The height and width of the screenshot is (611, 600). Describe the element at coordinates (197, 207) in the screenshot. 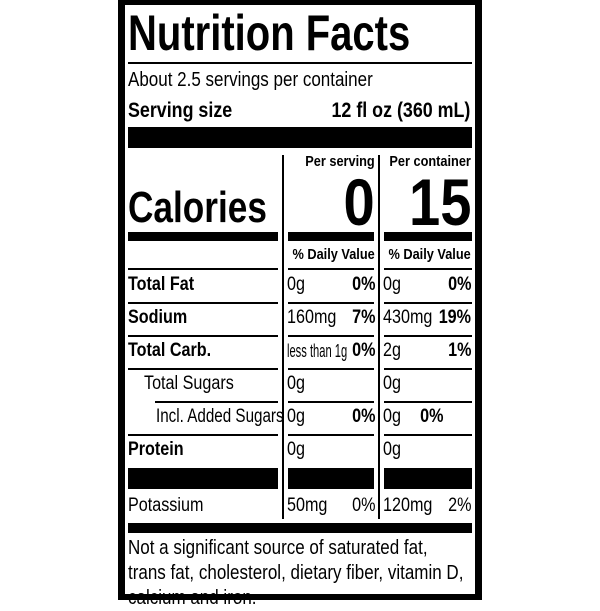

I see `calories-label: Calories` at that location.